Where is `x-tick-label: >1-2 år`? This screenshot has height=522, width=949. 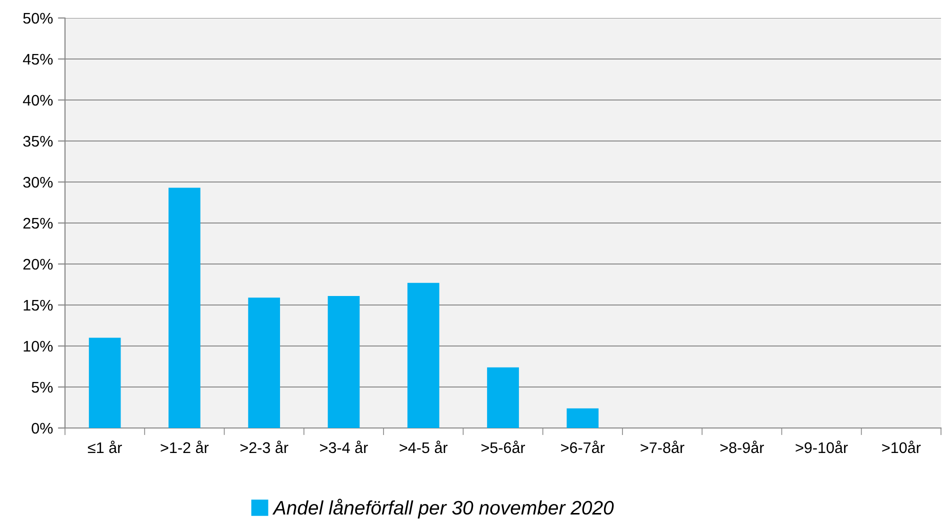
x-tick-label: >1-2 år is located at coordinates (184, 447).